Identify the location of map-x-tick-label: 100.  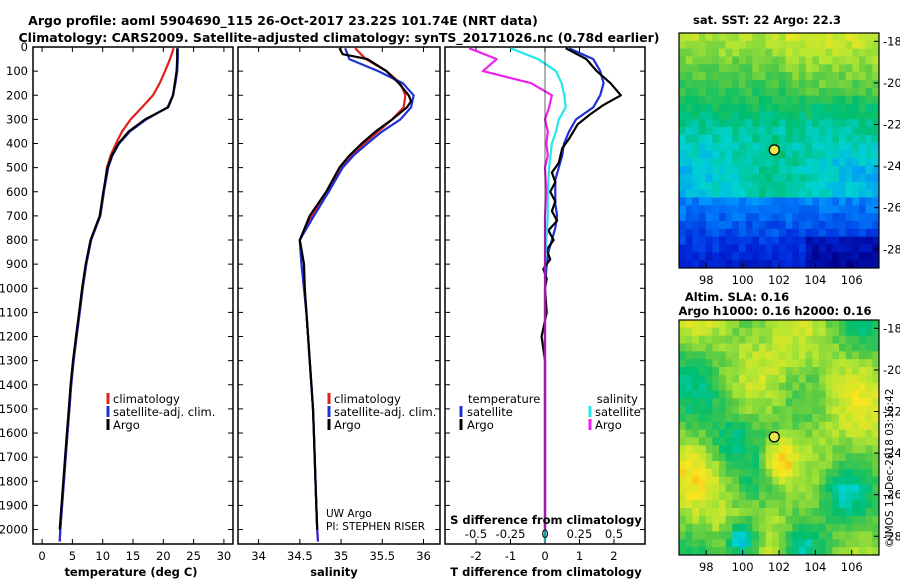
(743, 280).